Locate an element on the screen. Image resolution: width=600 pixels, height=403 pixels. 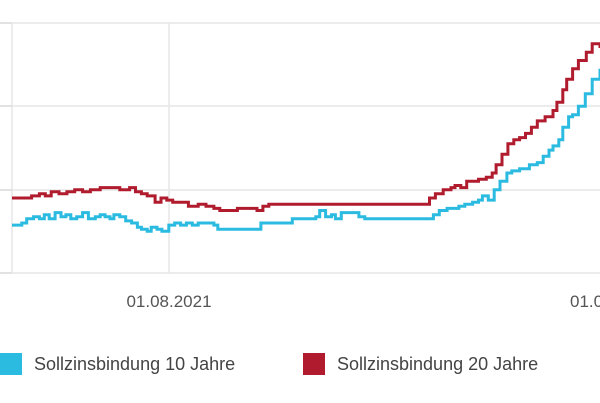
legend-label: Sollzinsbindung 20 Jahre is located at coordinates (438, 363).